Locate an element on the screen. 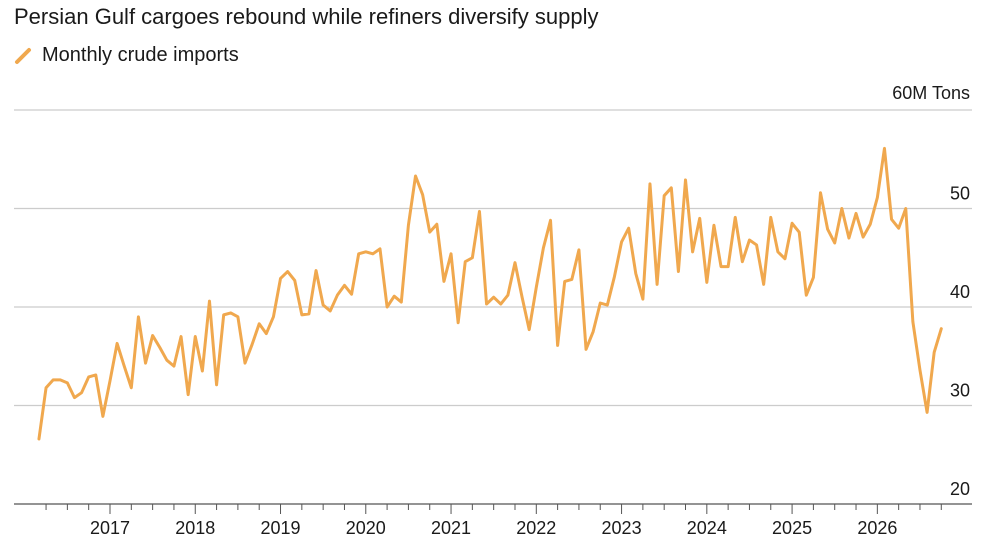 The width and height of the screenshot is (1000, 545). y-axis-labels: 20 30 40 50 is located at coordinates (960, 342).